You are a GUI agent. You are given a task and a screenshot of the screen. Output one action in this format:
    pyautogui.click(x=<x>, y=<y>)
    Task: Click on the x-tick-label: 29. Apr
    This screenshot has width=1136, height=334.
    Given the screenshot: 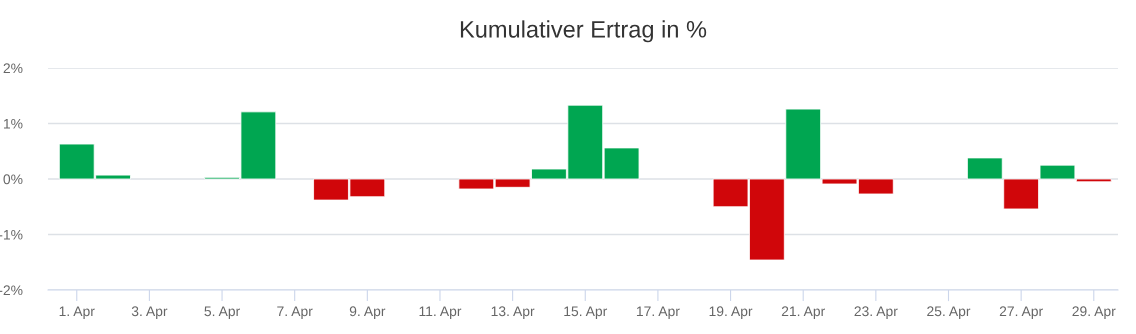 What is the action you would take?
    pyautogui.click(x=1094, y=312)
    